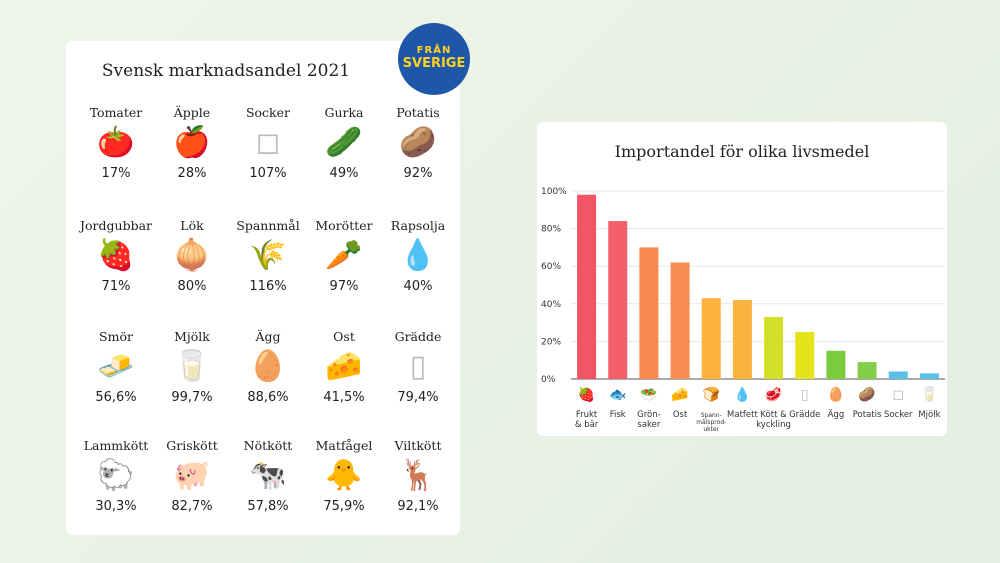  What do you see at coordinates (711, 415) in the screenshot?
I see `x-tick-label: Spann-` at bounding box center [711, 415].